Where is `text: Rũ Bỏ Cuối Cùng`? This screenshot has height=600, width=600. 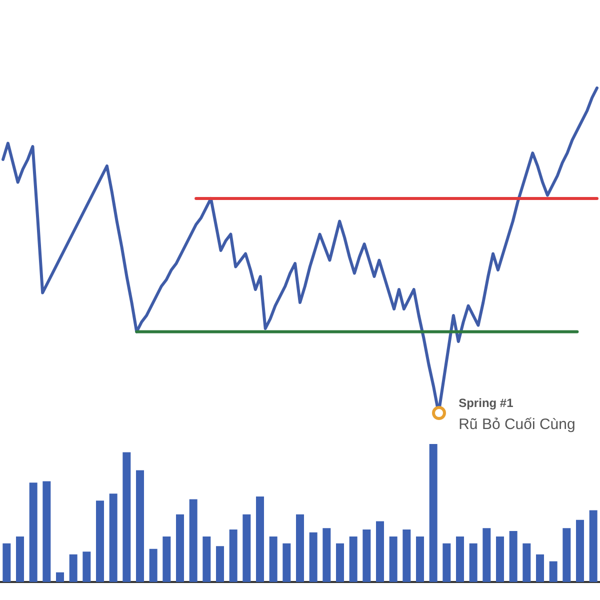
text: Rũ Bỏ Cuối Cùng is located at coordinates (517, 424).